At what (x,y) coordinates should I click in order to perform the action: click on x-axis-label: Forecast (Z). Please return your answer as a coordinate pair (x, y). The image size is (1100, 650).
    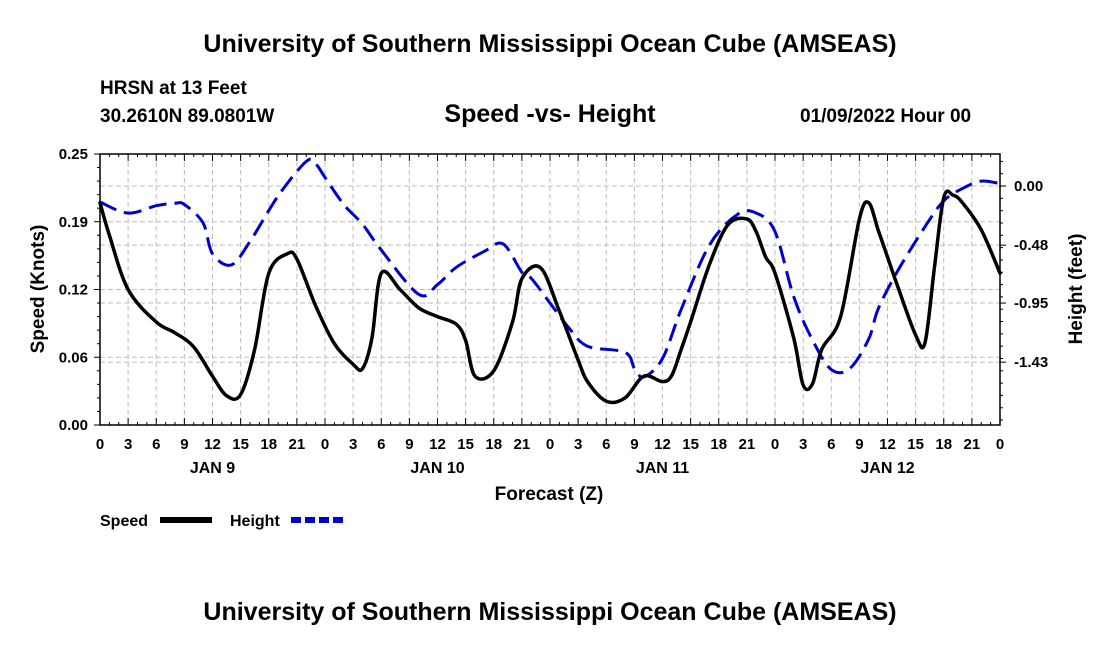
    Looking at the image, I should click on (549, 494).